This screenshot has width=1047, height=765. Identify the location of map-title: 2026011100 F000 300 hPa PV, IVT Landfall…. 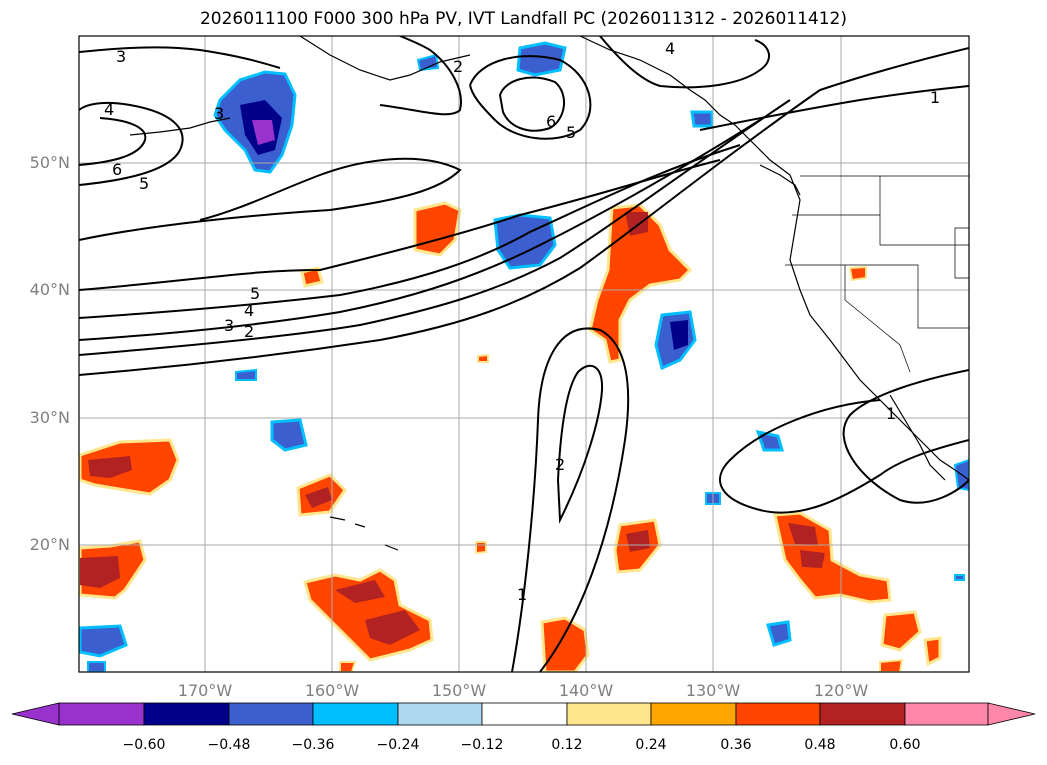
(523, 19).